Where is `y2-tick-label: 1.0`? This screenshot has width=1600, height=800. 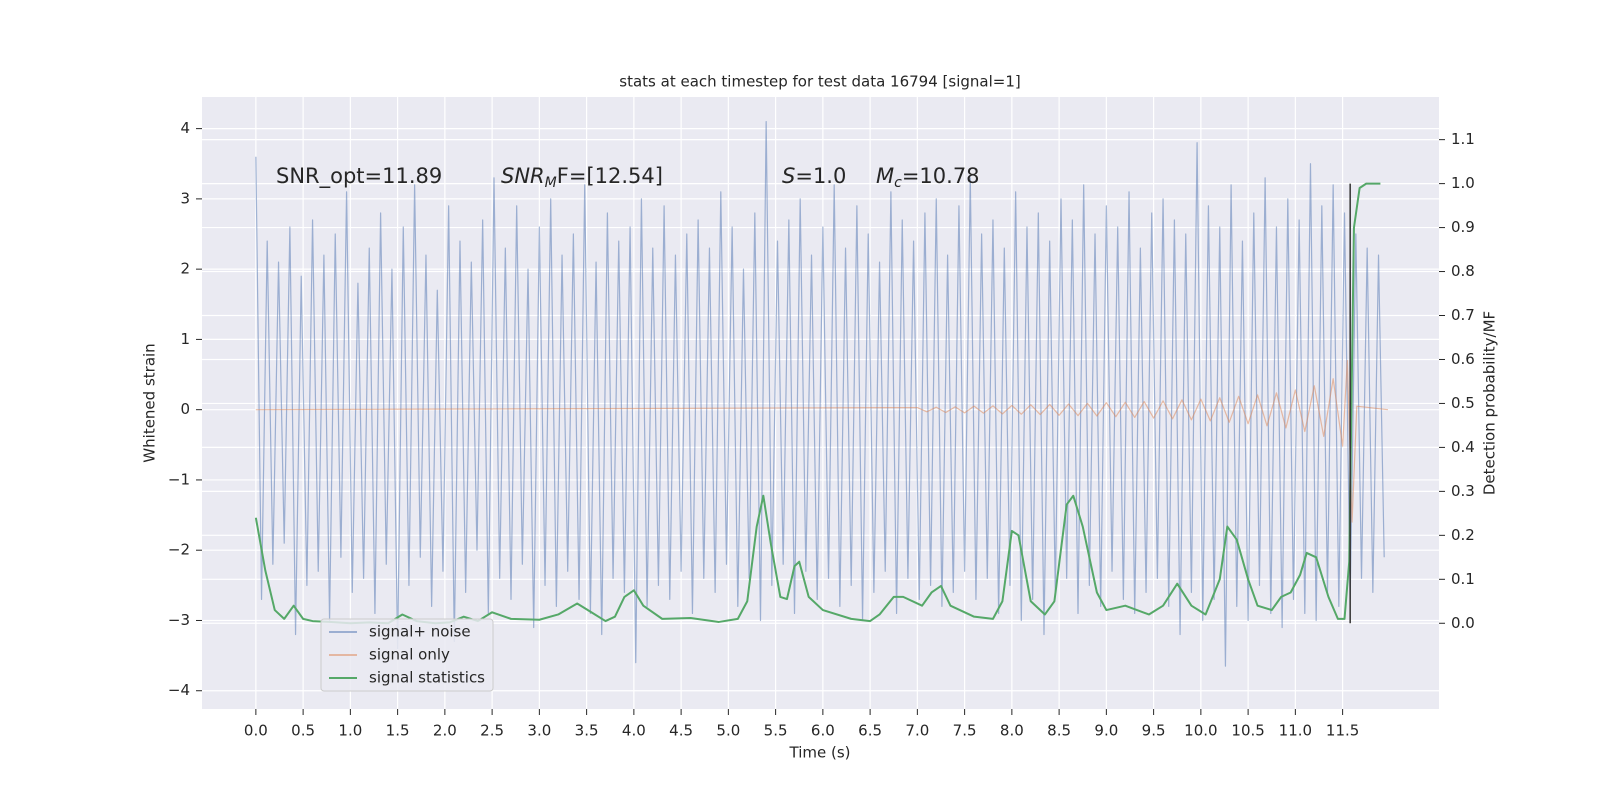 y2-tick-label: 1.0 is located at coordinates (1463, 183).